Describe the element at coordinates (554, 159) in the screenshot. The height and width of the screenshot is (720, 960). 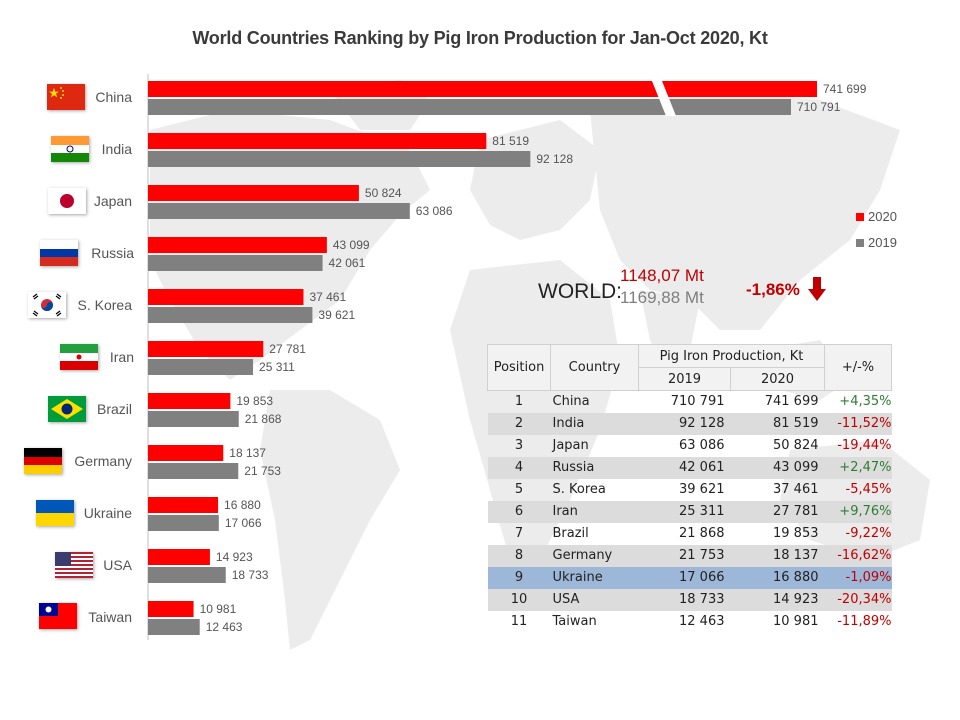
I see `data-label-2019: 92 128` at that location.